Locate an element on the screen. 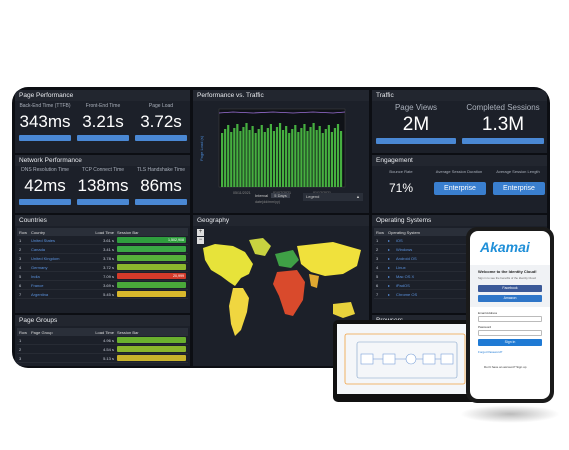 The height and width of the screenshot is (450, 569). row-load-time: 3.41 s is located at coordinates (108, 249).